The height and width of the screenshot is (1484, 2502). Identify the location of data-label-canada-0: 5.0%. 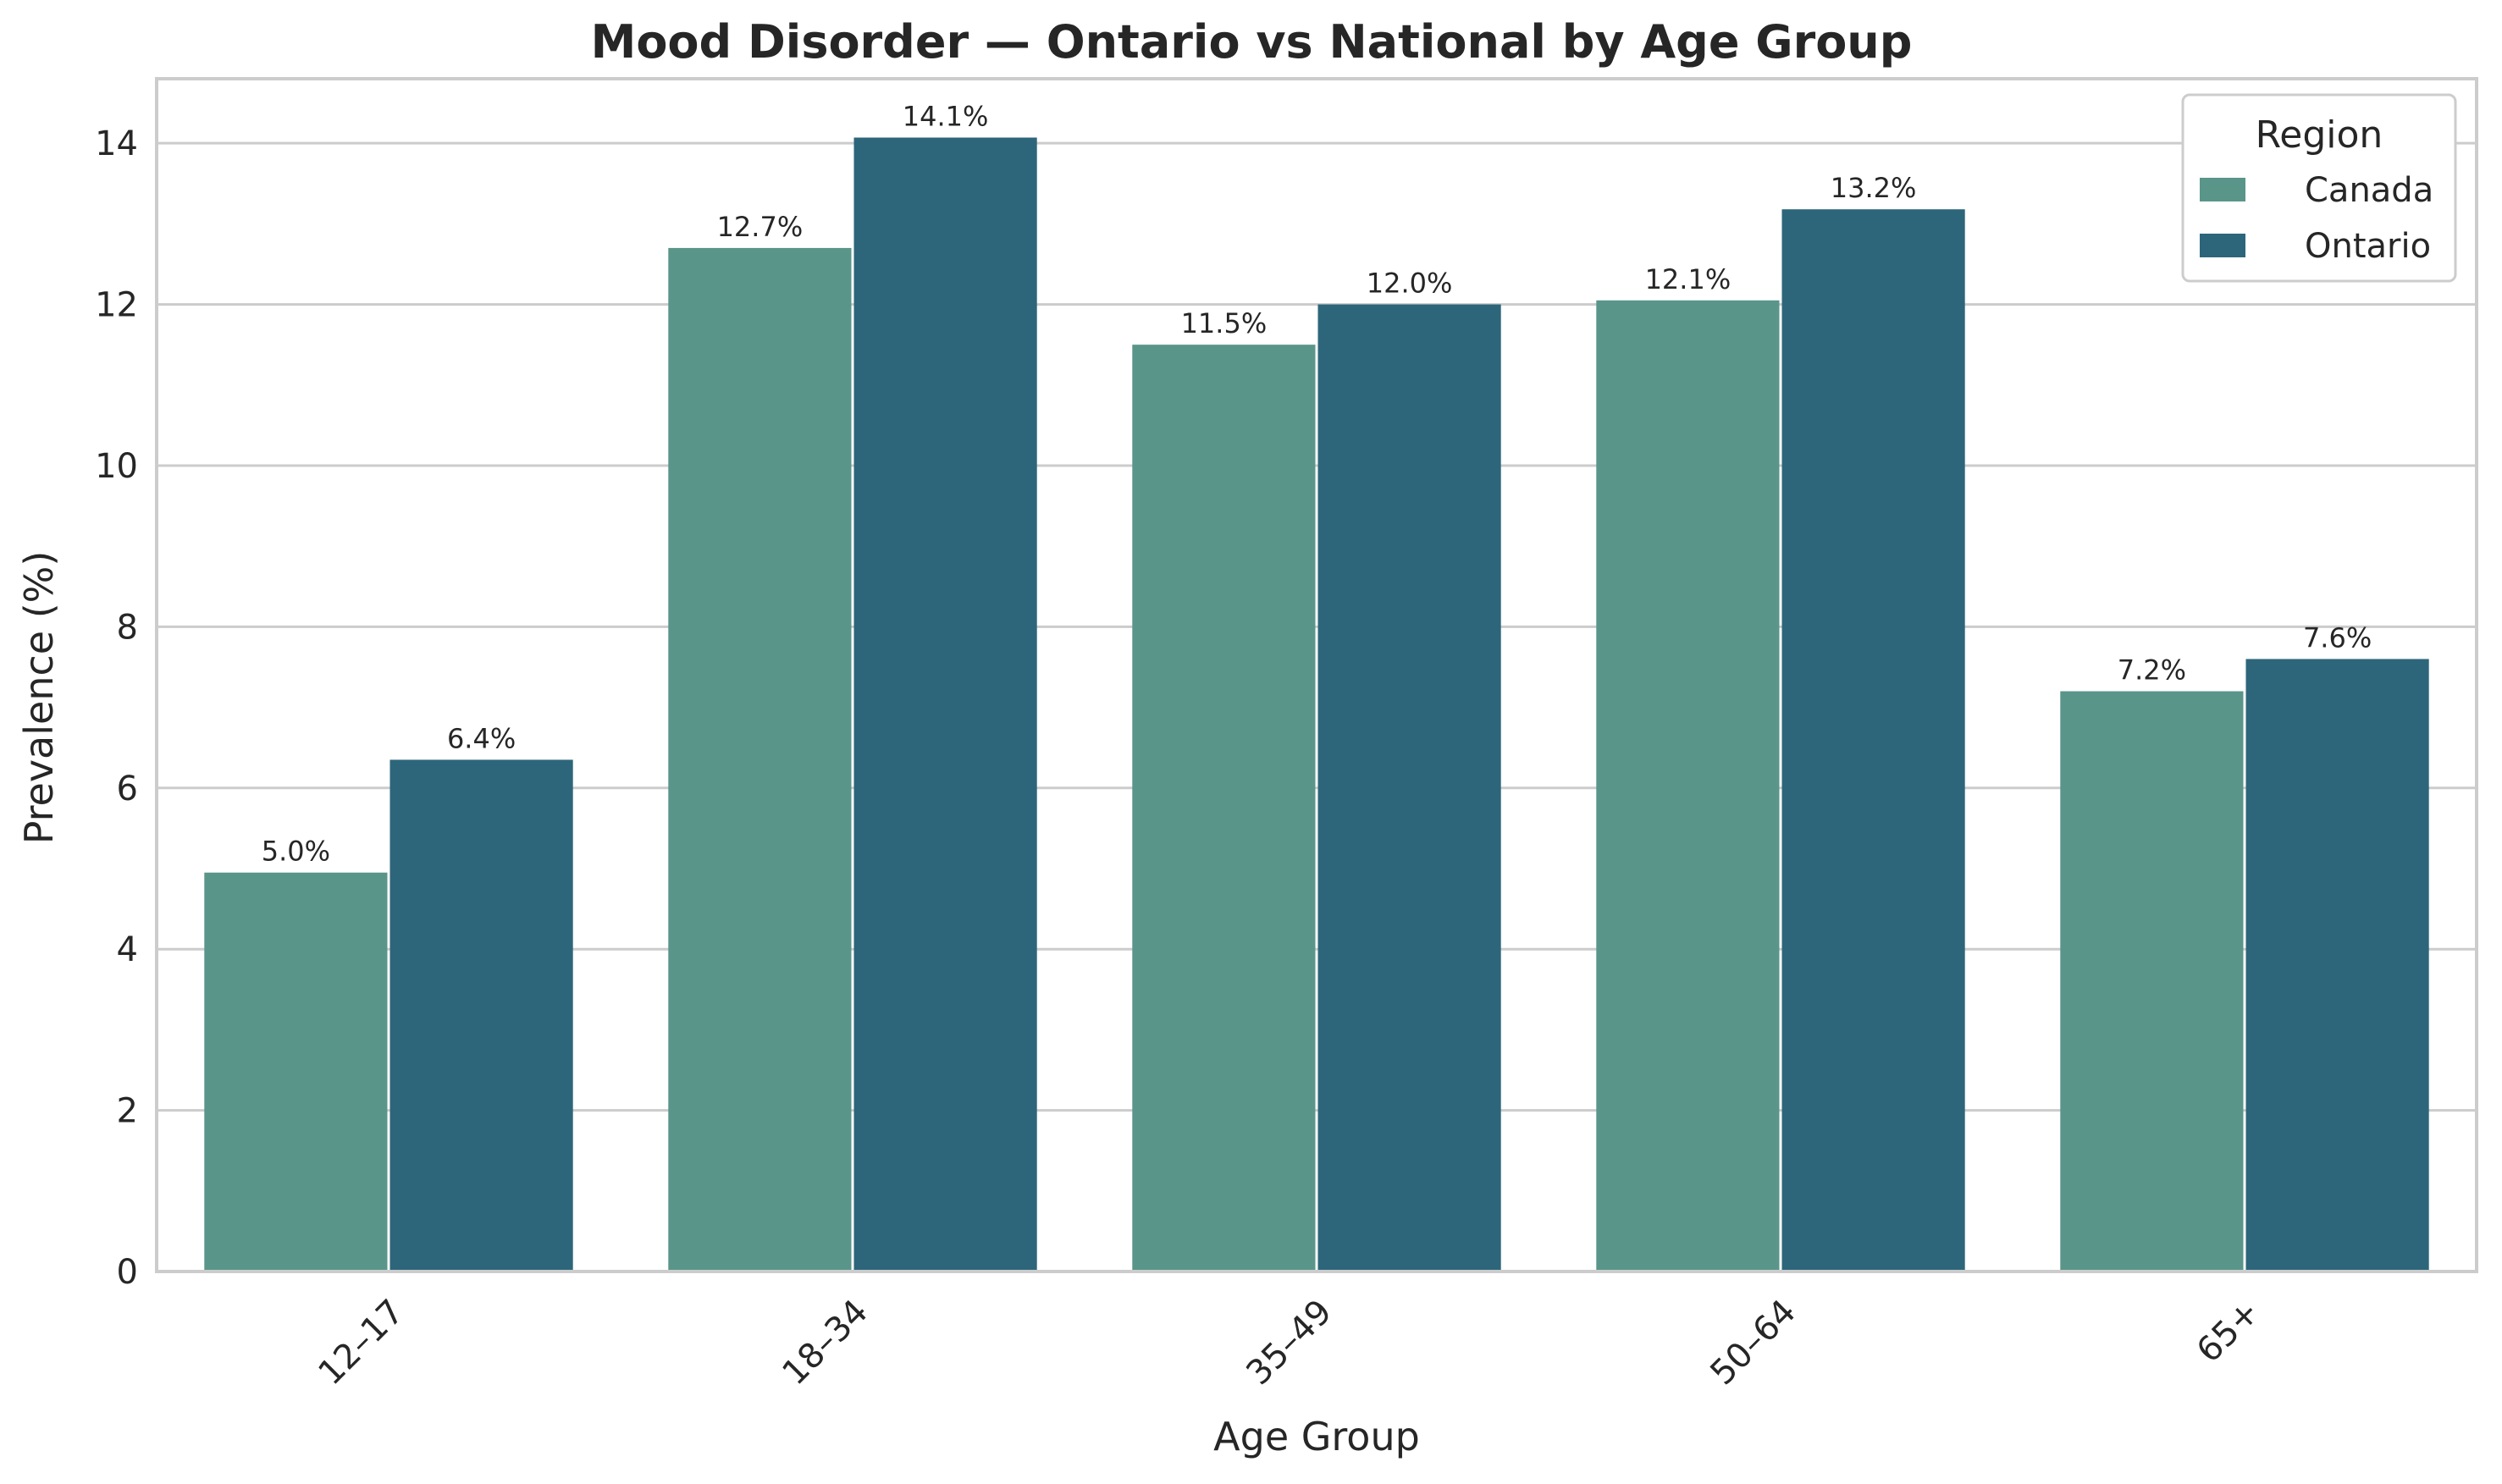
(296, 852).